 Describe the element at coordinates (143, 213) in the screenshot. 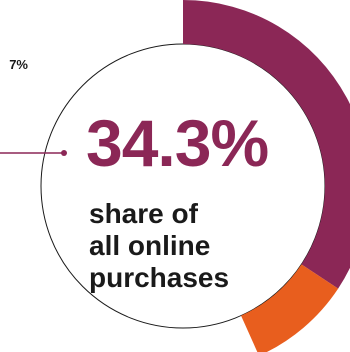

I see `highlight-line-1: share of` at that location.